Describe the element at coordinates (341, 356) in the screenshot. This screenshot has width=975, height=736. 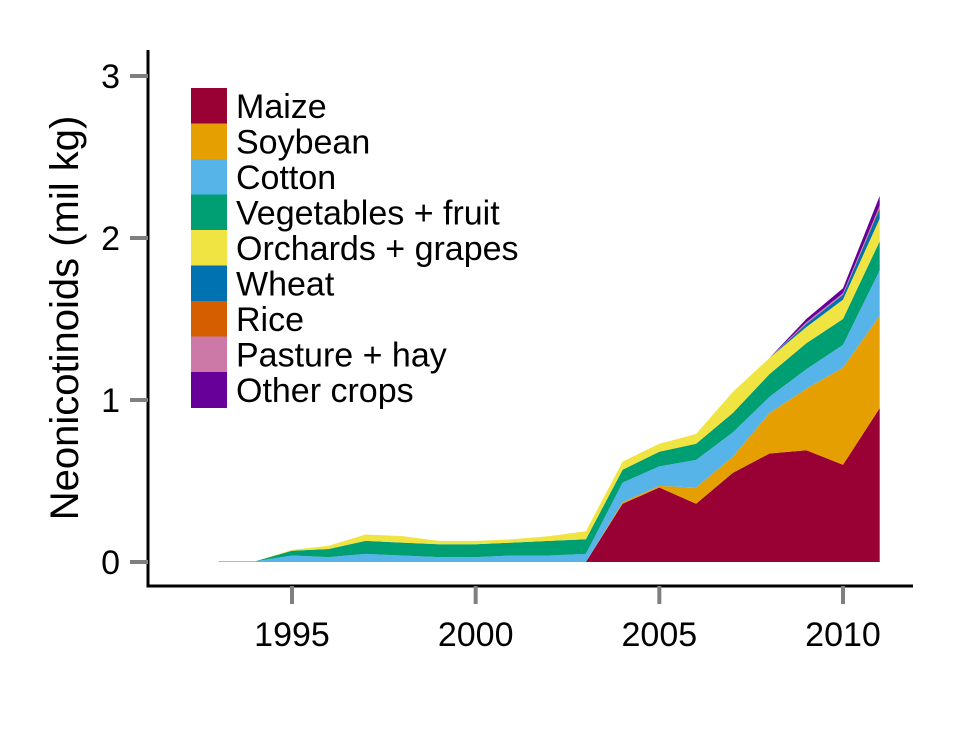
I see `legend-label: Pasture + hay` at that location.